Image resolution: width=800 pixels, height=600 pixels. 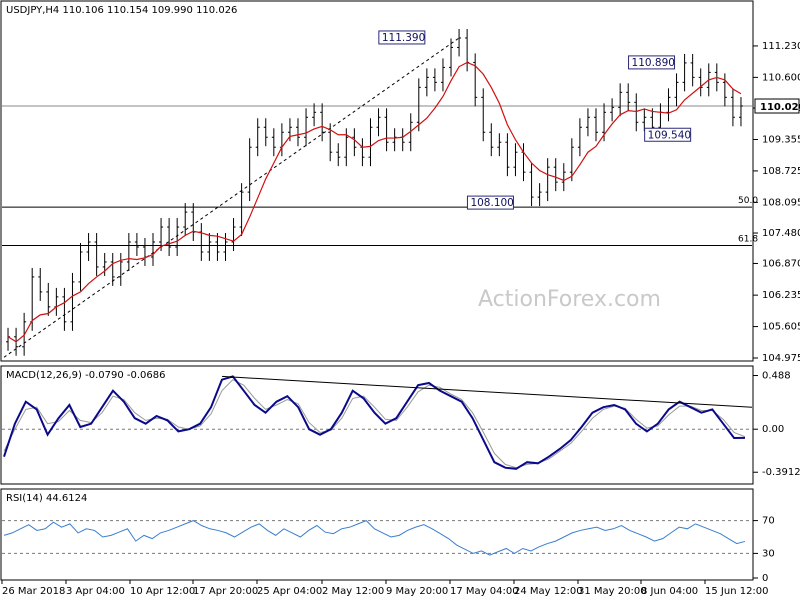 What do you see at coordinates (669, 591) in the screenshot?
I see `x-tick-label: 8 Jun 04:00` at bounding box center [669, 591].